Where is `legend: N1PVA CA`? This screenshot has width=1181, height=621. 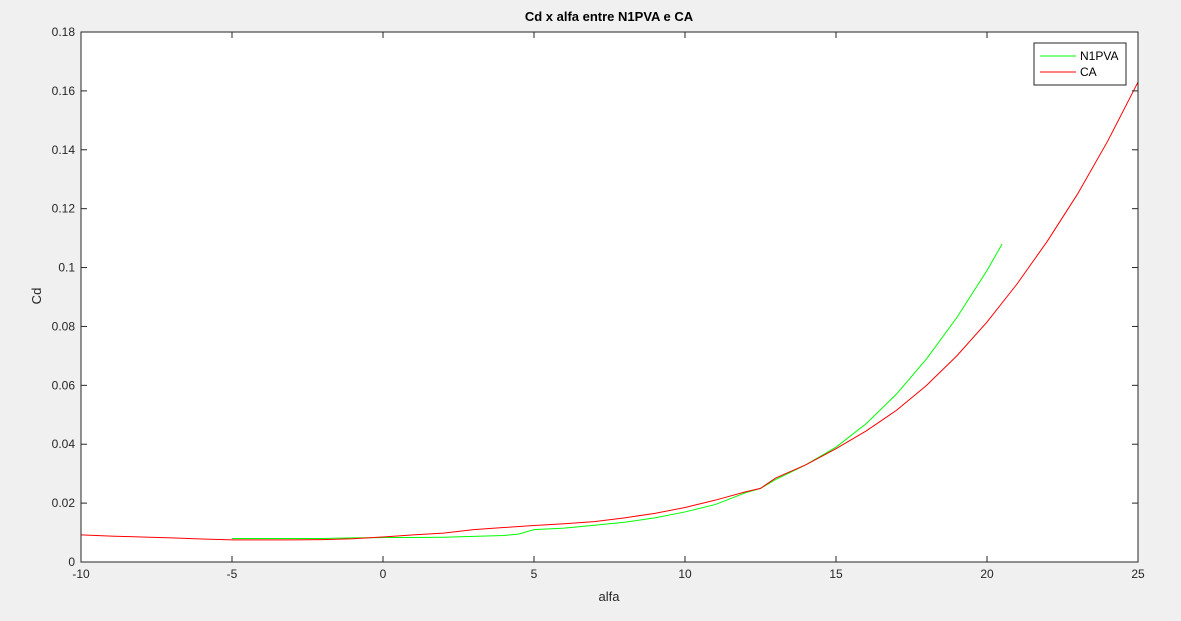 legend: N1PVA CA is located at coordinates (1080, 64).